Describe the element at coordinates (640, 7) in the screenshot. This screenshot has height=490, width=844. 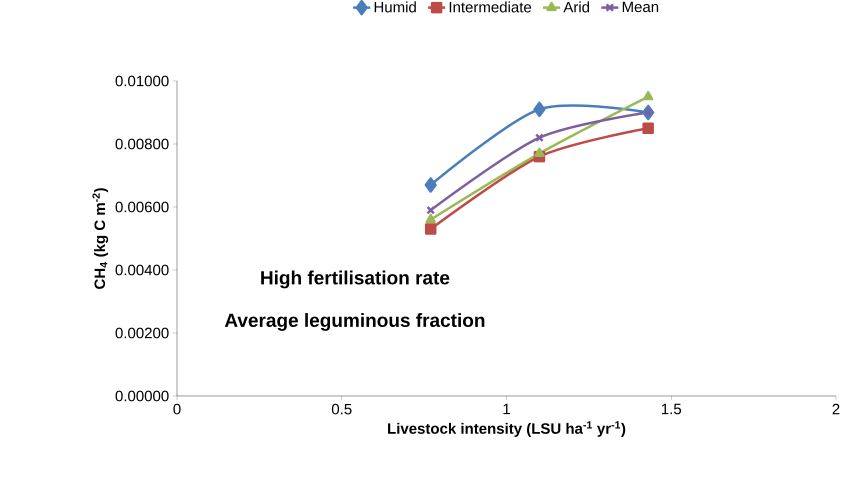
I see `legend-label: Mean` at that location.